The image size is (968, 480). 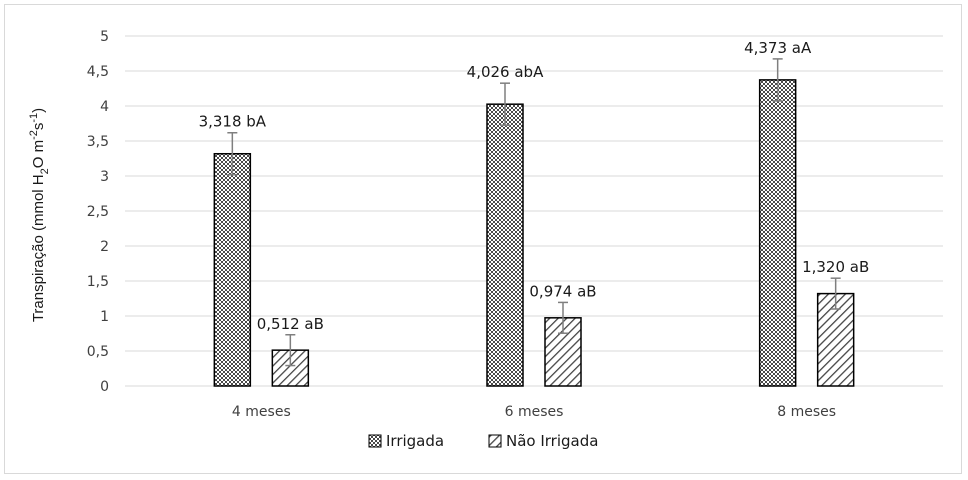 I want to click on x-tick-label: 6 meses, so click(x=534, y=412).